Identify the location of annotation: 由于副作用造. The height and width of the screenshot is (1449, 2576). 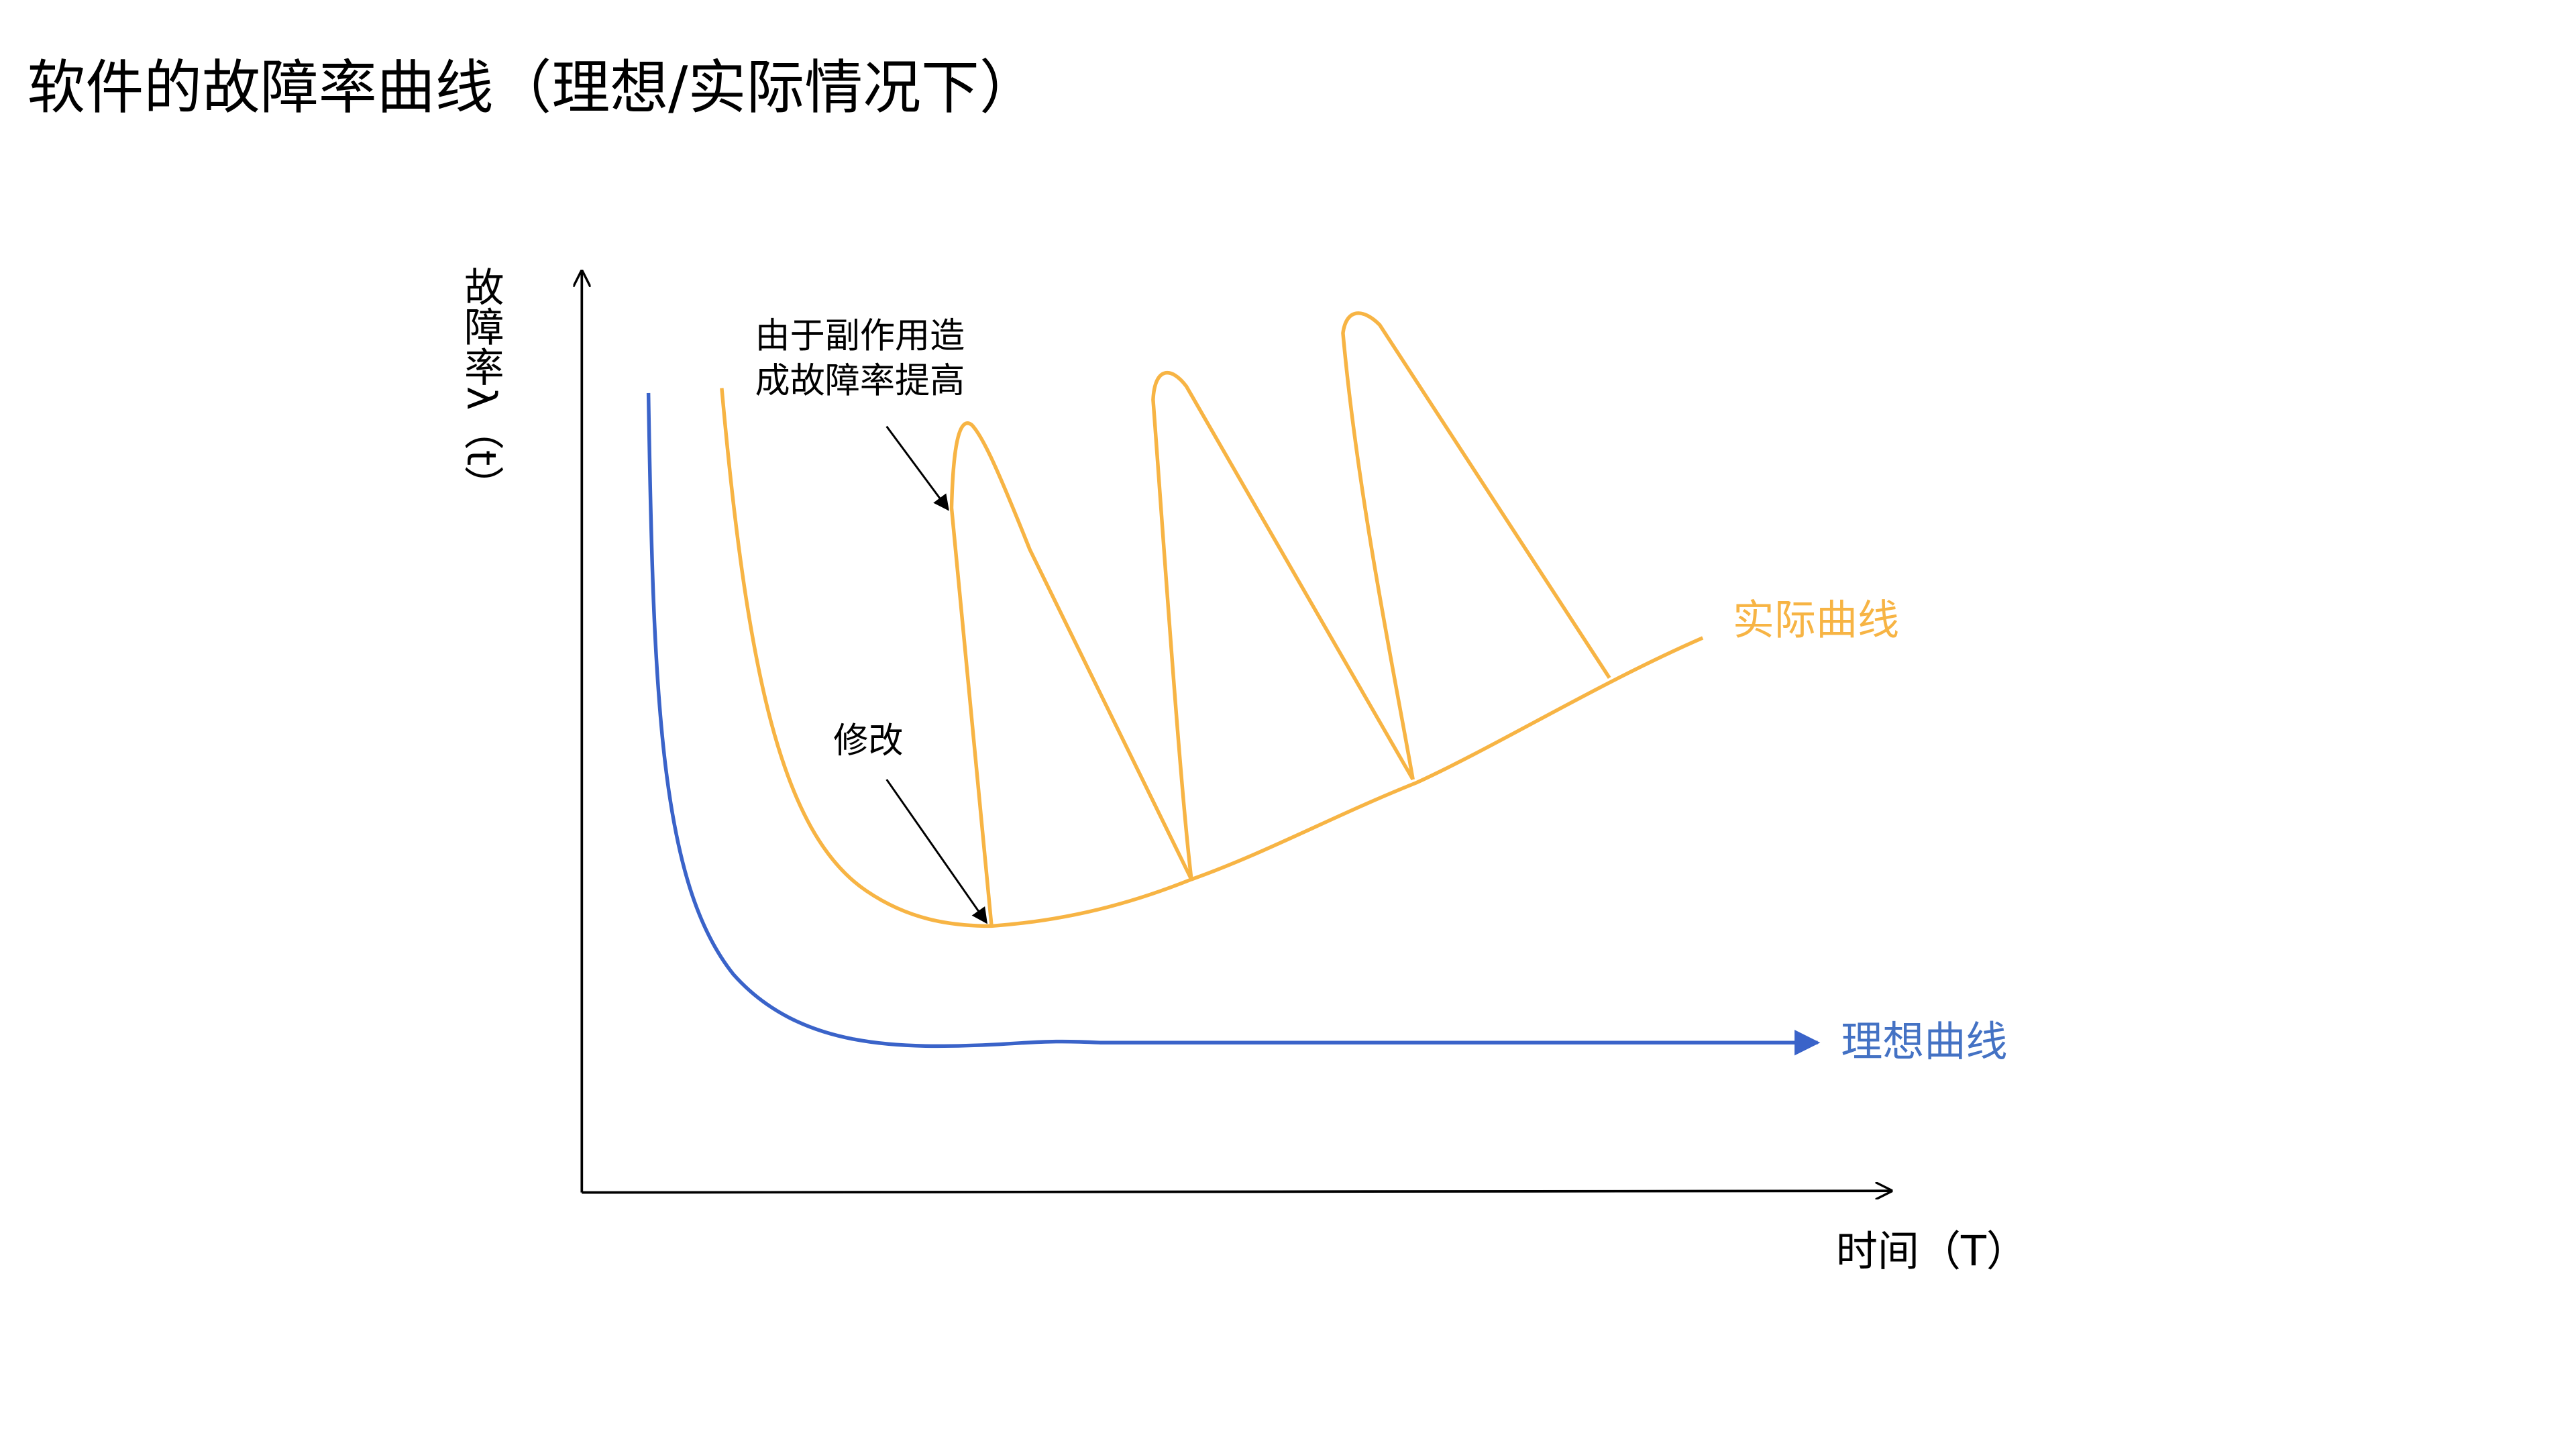
(860, 336).